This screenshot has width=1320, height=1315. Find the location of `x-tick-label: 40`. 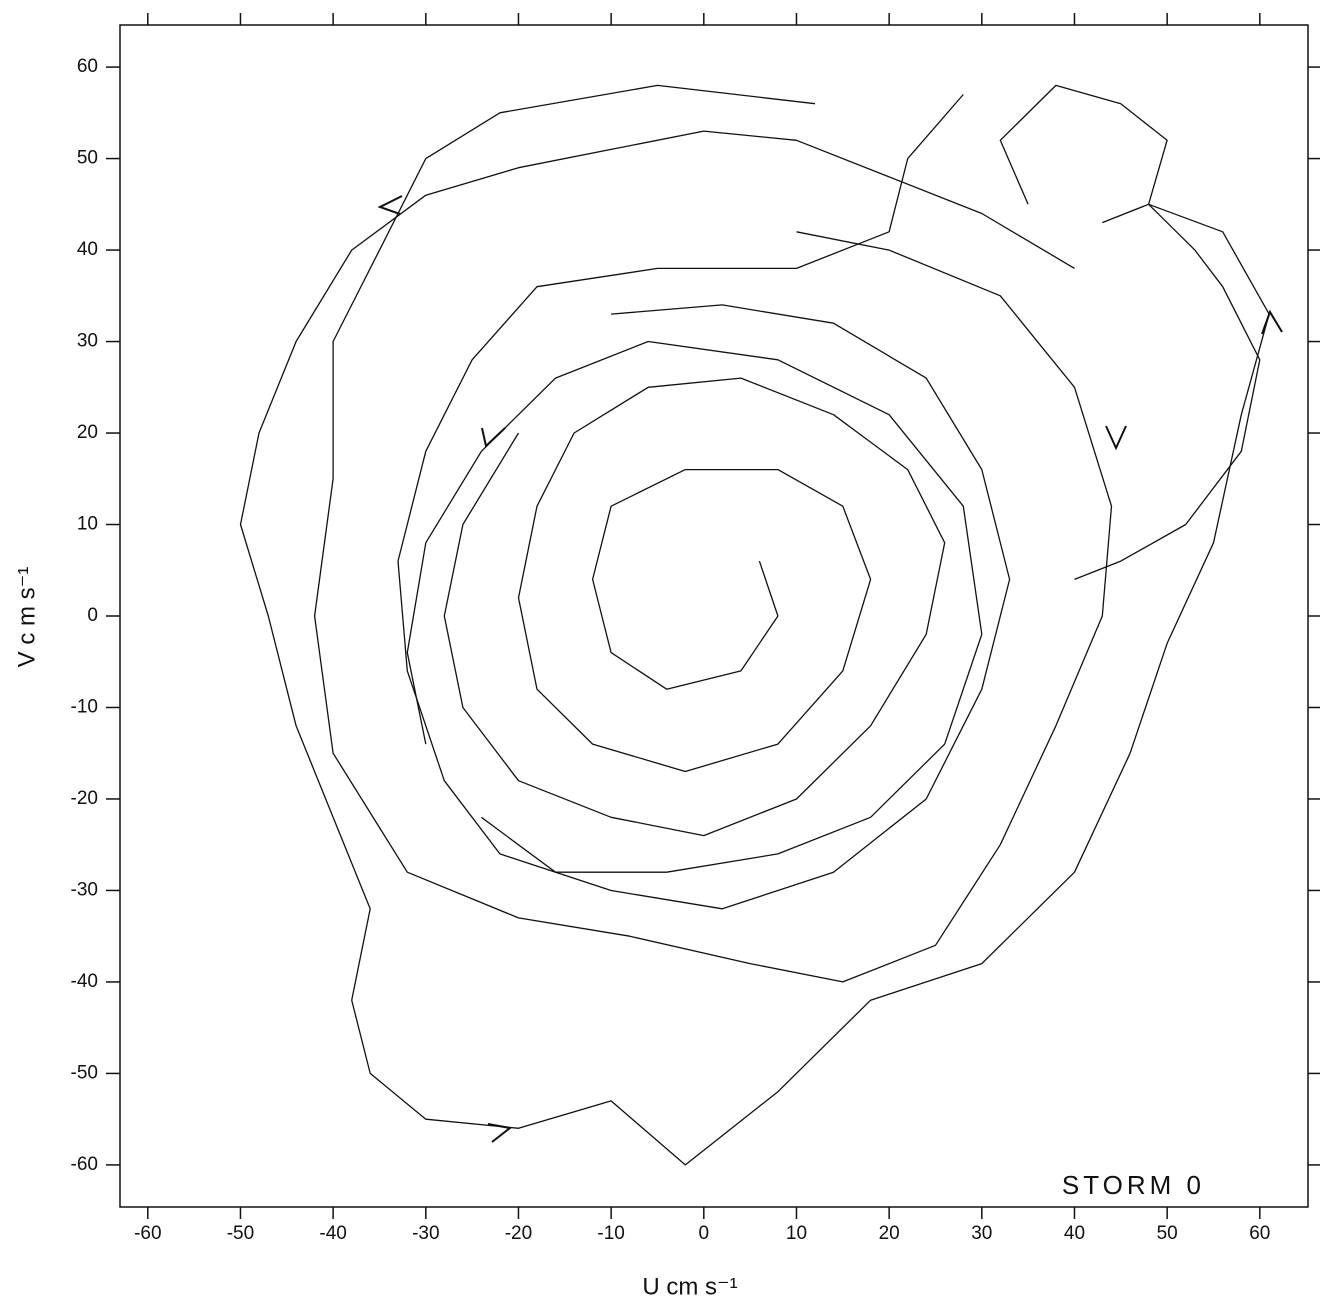

x-tick-label: 40 is located at coordinates (1074, 1233).